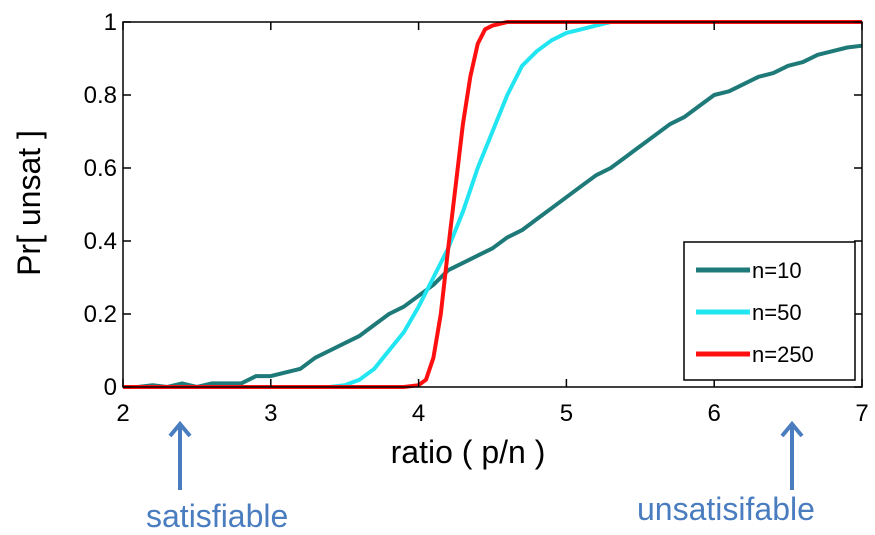  I want to click on x-tick-label: 4, so click(418, 413).